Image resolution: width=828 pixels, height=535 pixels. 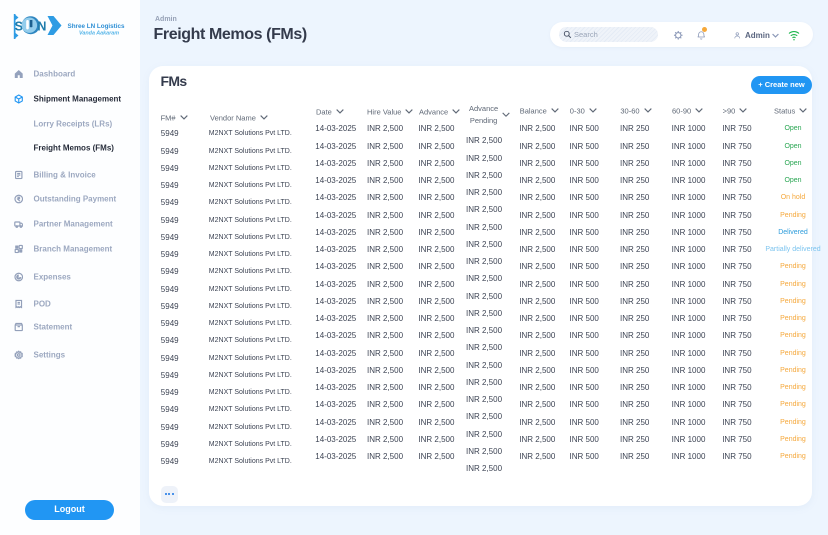 What do you see at coordinates (99, 34) in the screenshot?
I see `svg-text: Vanda Aakaram` at bounding box center [99, 34].